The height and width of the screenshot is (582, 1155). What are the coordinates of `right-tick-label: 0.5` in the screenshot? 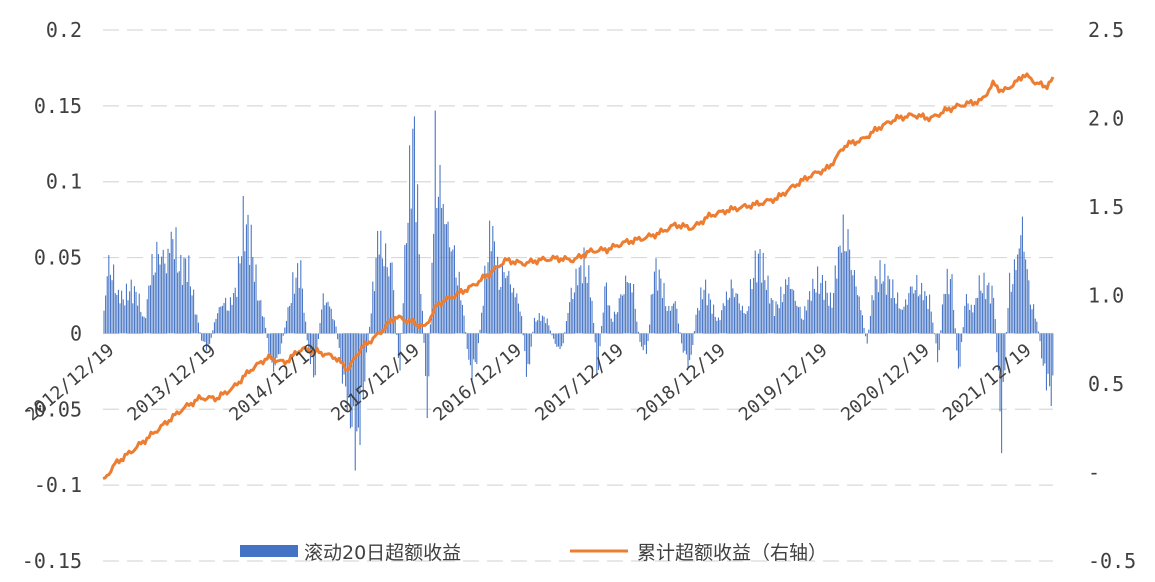 It's located at (1106, 384).